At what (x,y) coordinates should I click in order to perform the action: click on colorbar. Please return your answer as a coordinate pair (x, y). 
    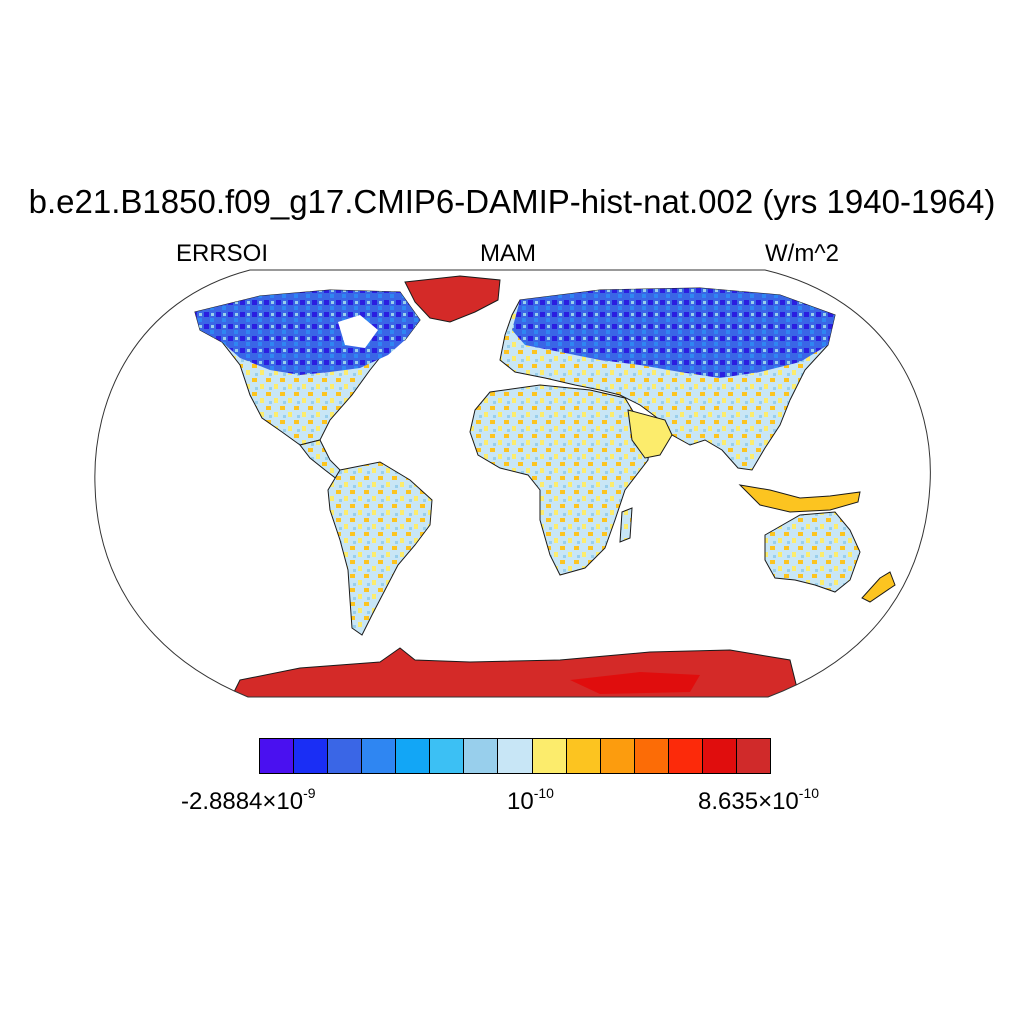
    Looking at the image, I should click on (515, 756).